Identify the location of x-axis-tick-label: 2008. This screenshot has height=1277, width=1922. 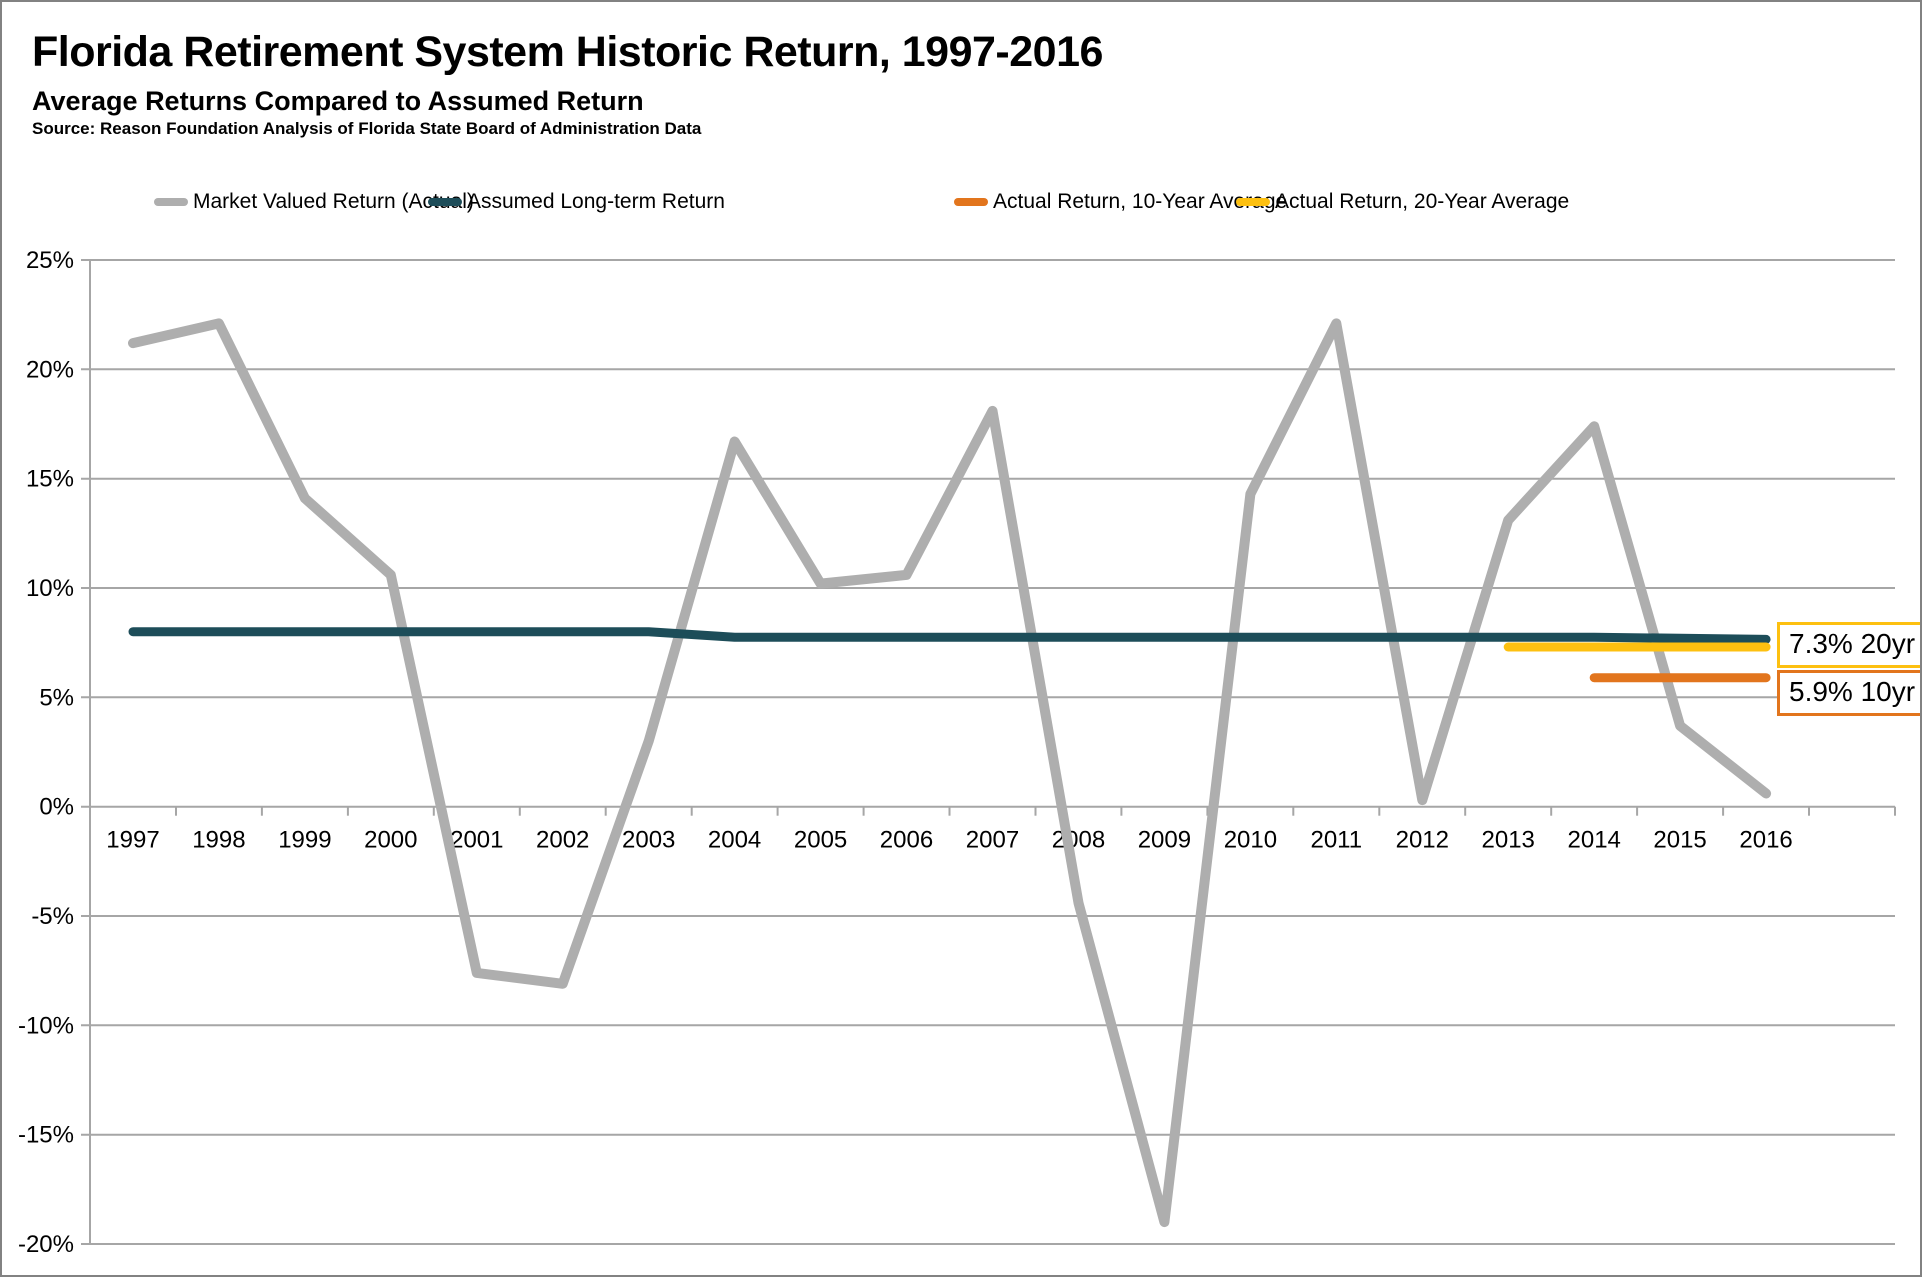
(1078, 840).